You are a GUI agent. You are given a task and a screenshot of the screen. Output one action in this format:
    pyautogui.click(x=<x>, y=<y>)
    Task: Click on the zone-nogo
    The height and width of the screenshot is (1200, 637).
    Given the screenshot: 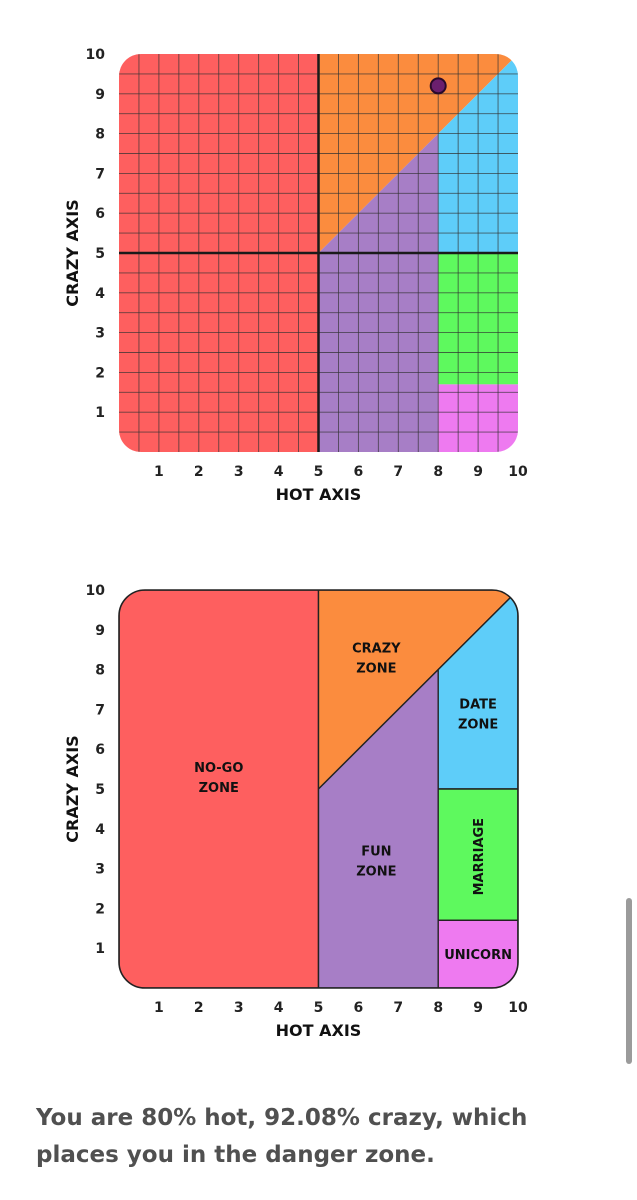 What is the action you would take?
    pyautogui.click(x=219, y=789)
    